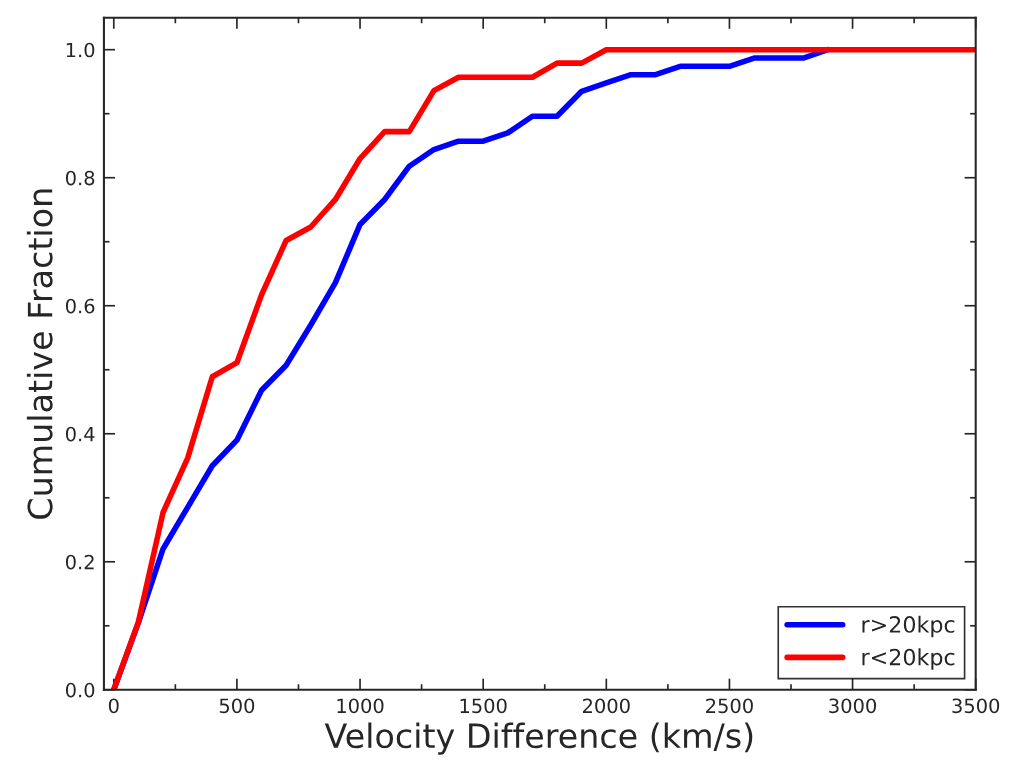 Image resolution: width=1009 pixels, height=769 pixels. I want to click on y-tick-label: 0.2, so click(79, 562).